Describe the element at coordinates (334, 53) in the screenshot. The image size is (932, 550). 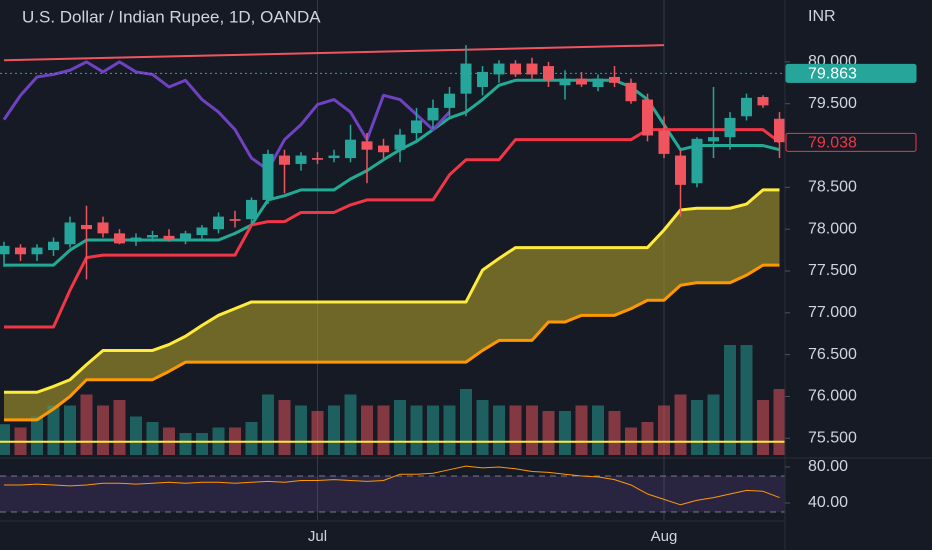
I see `trendline` at that location.